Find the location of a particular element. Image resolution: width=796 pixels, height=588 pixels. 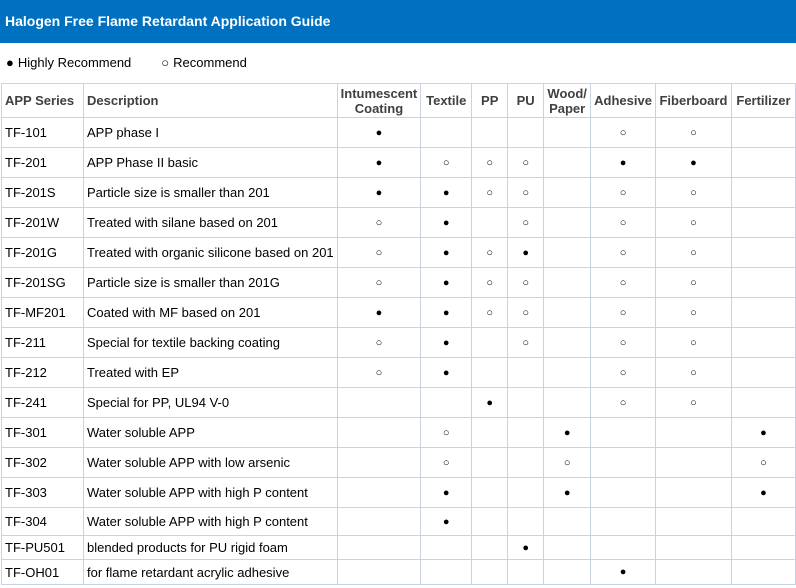

series-cell: TF-201S is located at coordinates (42, 192).